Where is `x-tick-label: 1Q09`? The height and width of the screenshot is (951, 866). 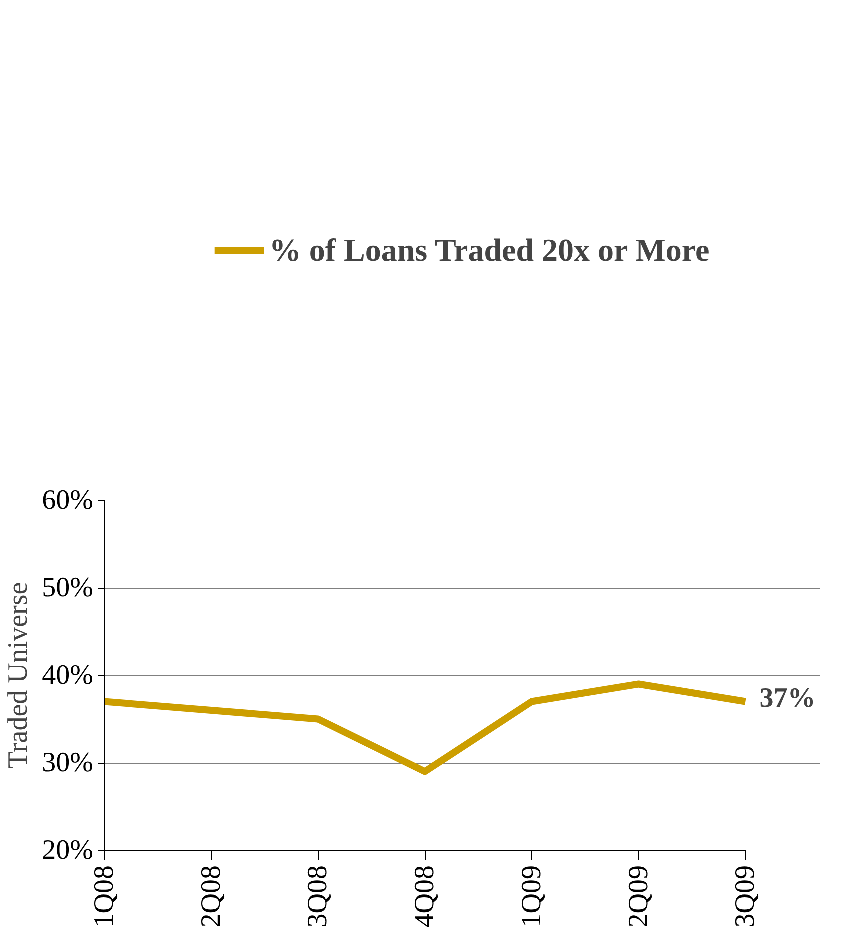 x-tick-label: 1Q09 is located at coordinates (532, 896).